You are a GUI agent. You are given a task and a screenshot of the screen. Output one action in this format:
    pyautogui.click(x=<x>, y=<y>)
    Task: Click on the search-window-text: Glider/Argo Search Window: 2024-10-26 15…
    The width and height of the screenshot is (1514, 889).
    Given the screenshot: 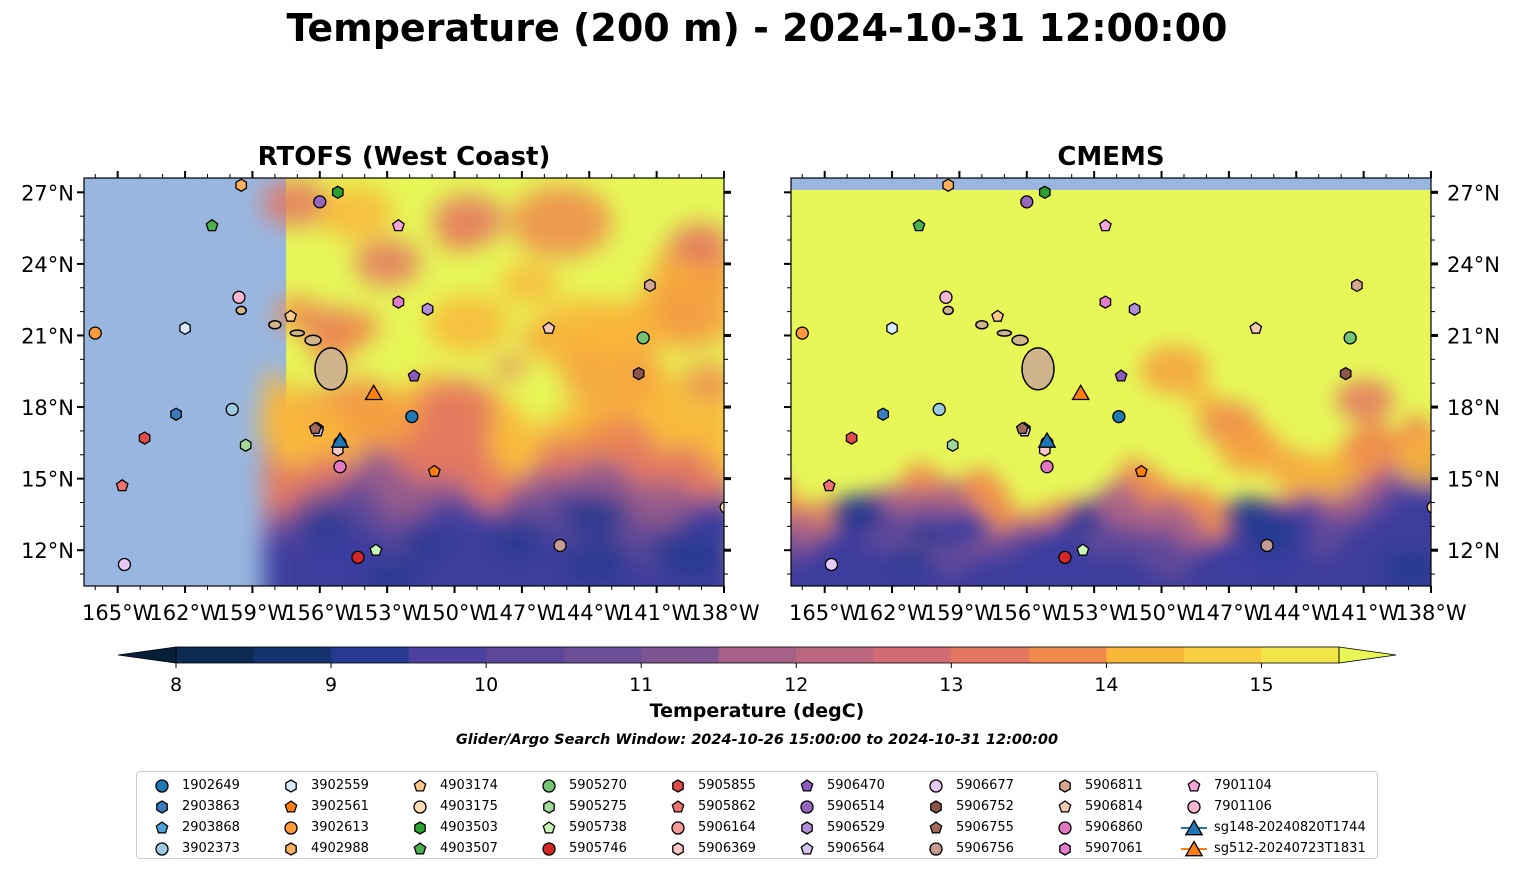 What is the action you would take?
    pyautogui.click(x=757, y=740)
    